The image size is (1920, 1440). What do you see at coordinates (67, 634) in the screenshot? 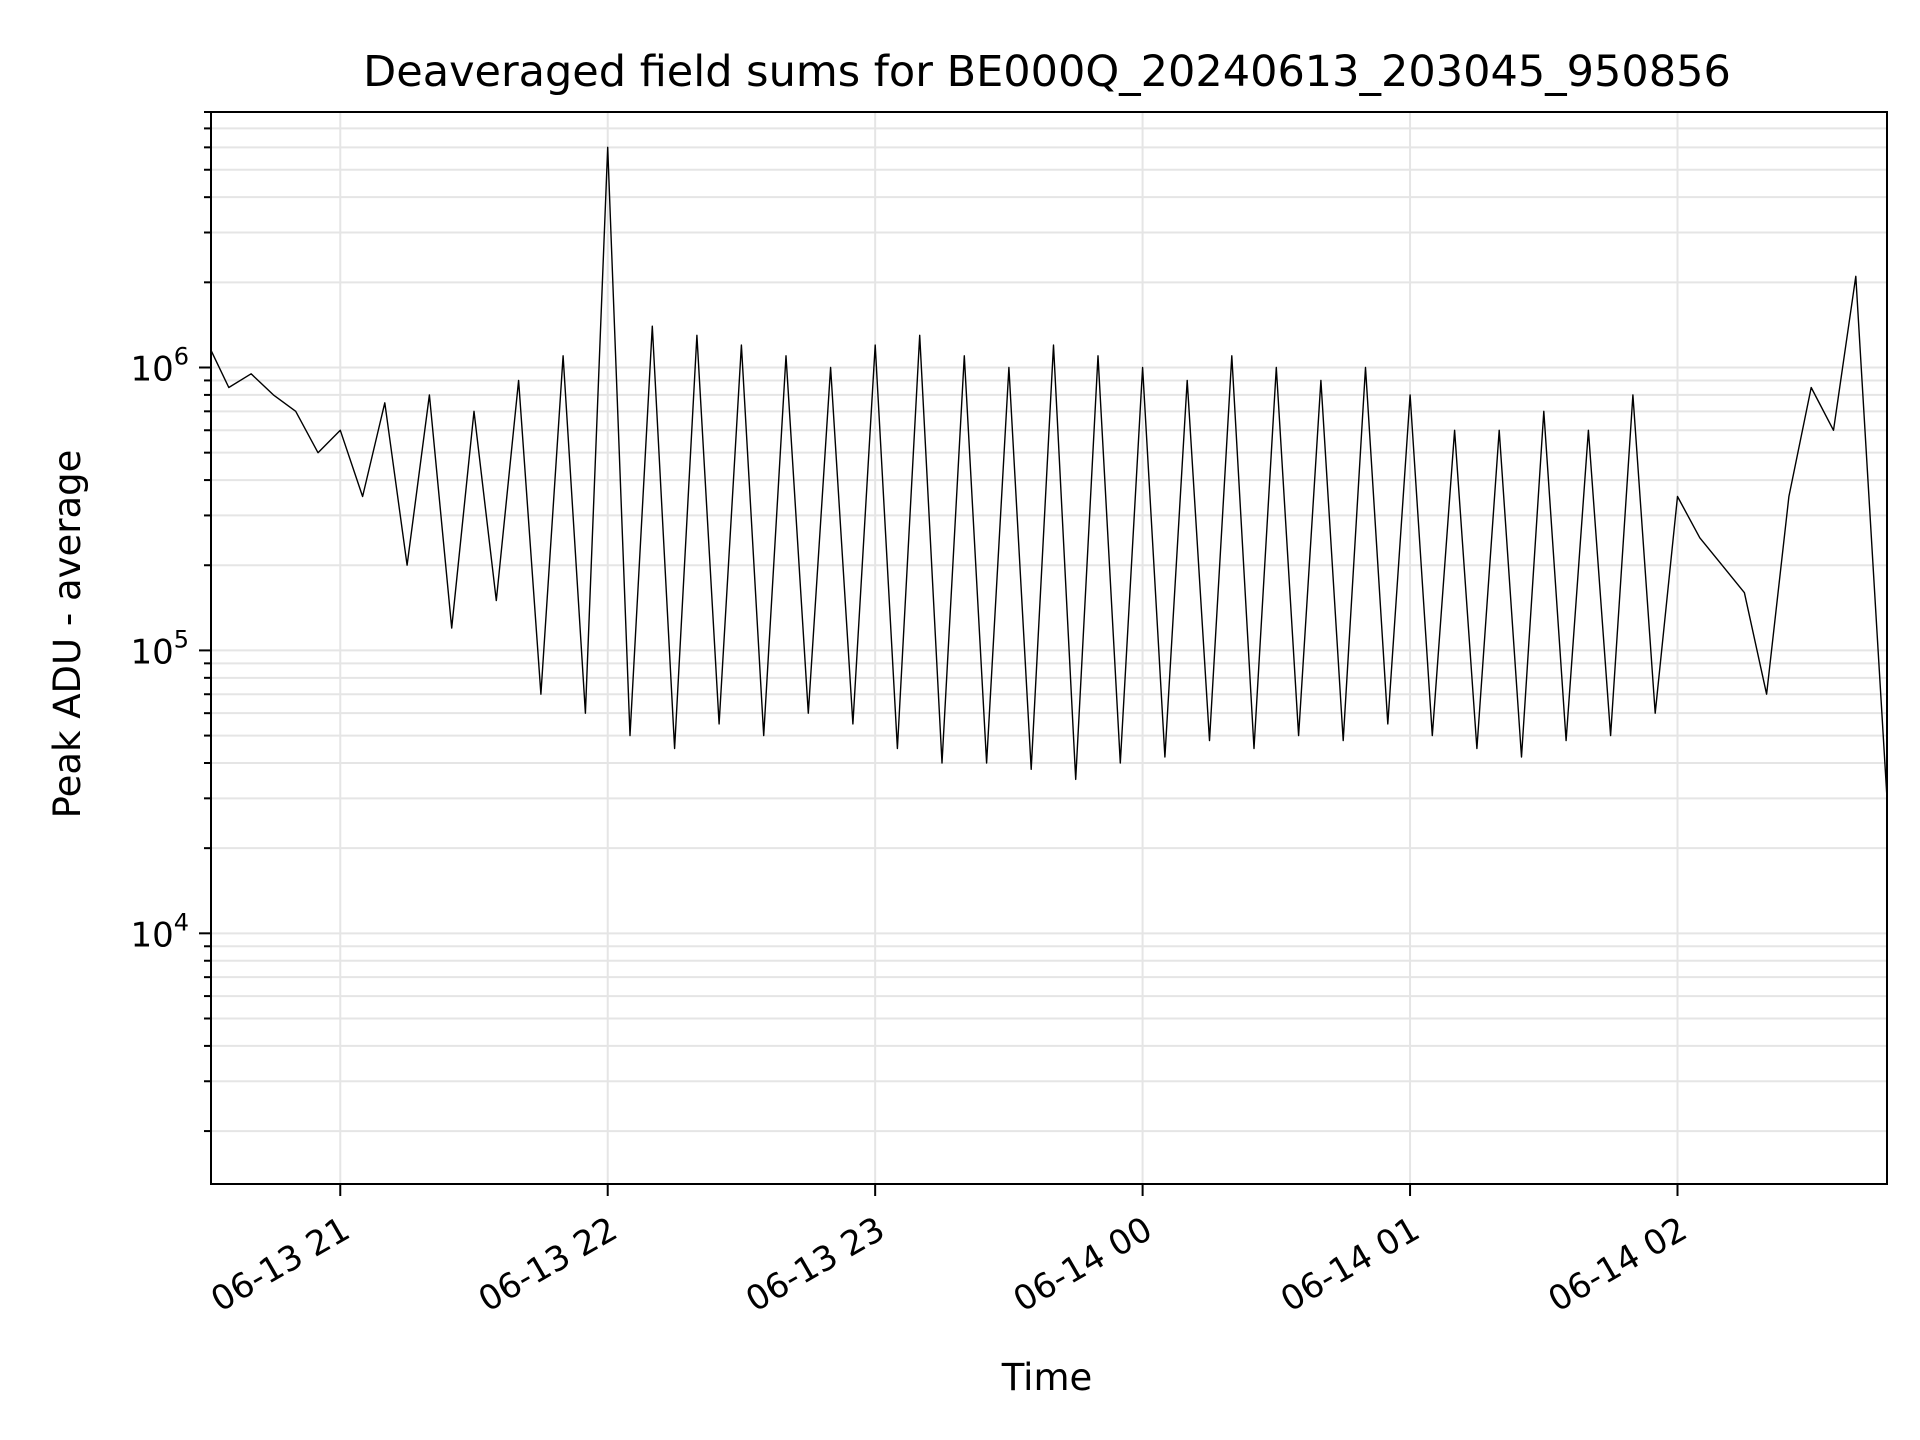
I see `y-axis-label: Peak ADU - average` at bounding box center [67, 634].